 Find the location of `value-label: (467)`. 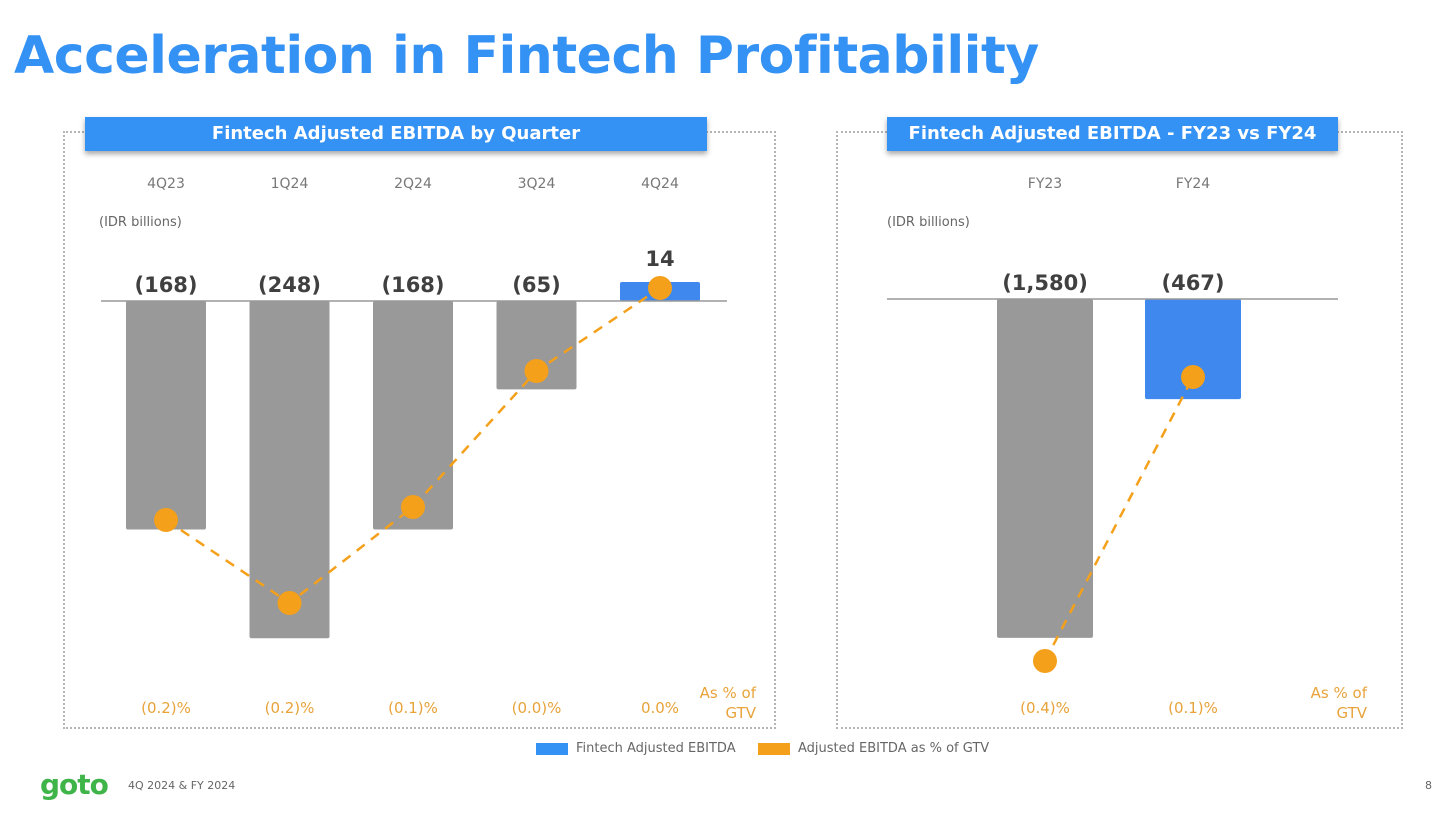

value-label: (467) is located at coordinates (1192, 283).